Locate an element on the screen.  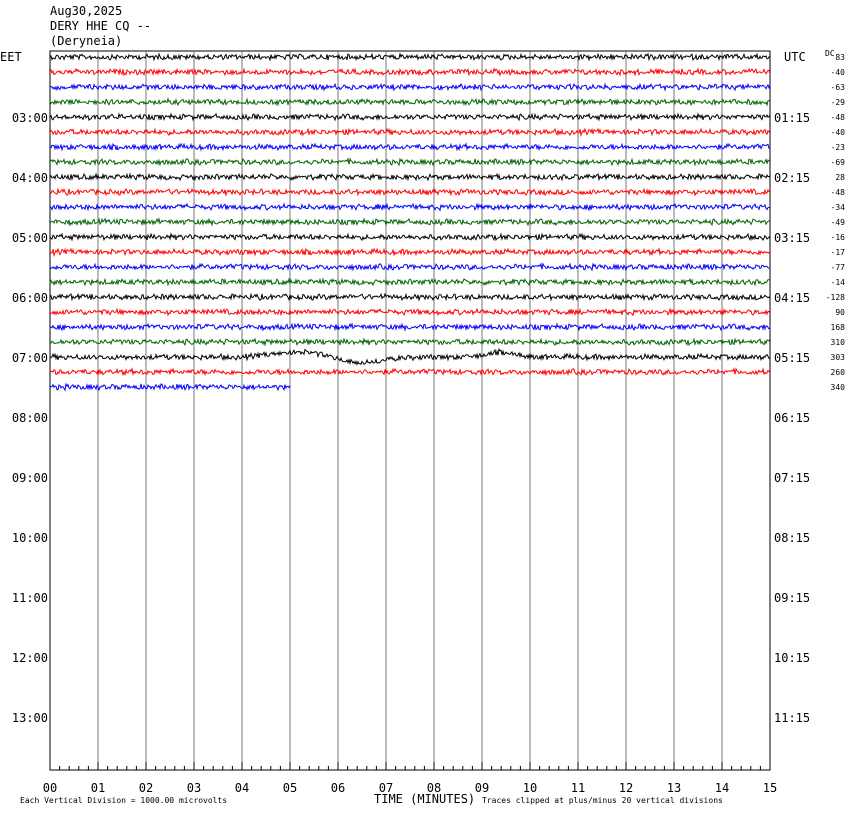
dc-offset-11: -49 is located at coordinates (837, 222).